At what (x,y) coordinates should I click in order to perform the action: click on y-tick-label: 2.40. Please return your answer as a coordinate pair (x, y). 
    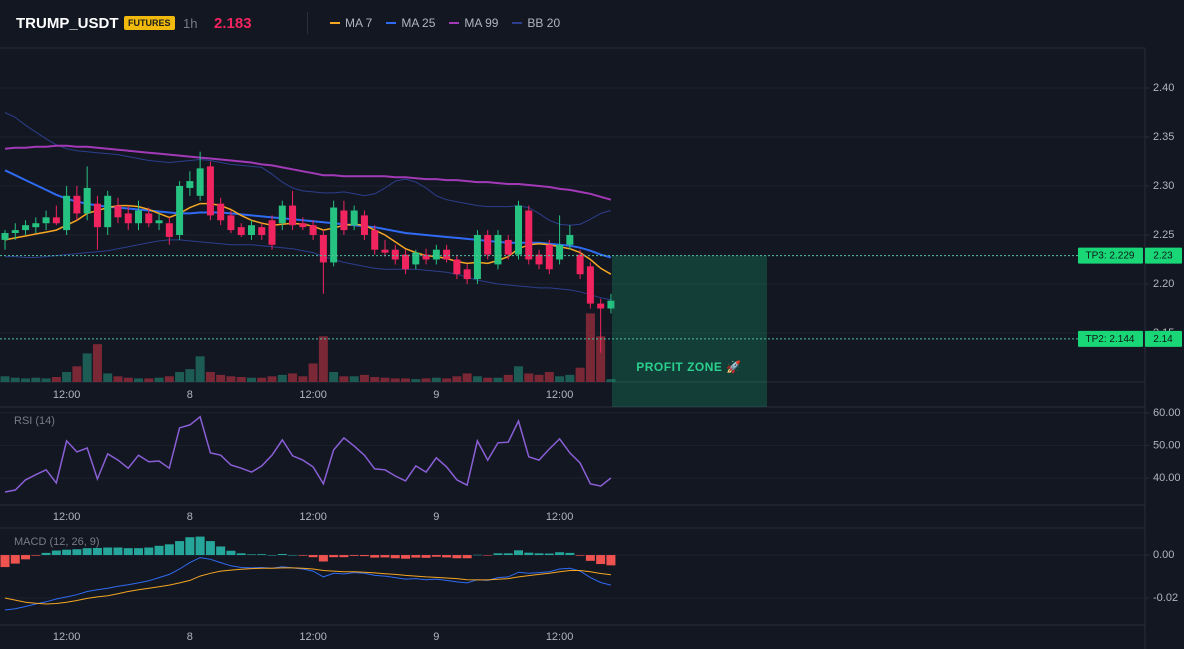
    Looking at the image, I should click on (1163, 88).